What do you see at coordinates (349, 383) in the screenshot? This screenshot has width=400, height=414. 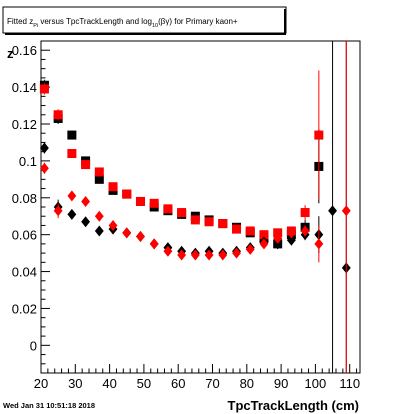 I see `x-tick-label: 110` at bounding box center [349, 383].